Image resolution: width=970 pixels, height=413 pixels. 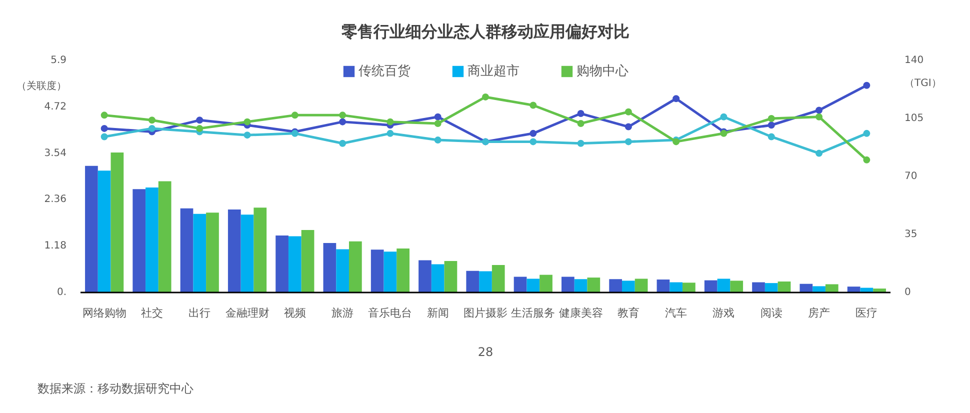 I want to click on x-tick-label: 生活服务, so click(x=533, y=313).